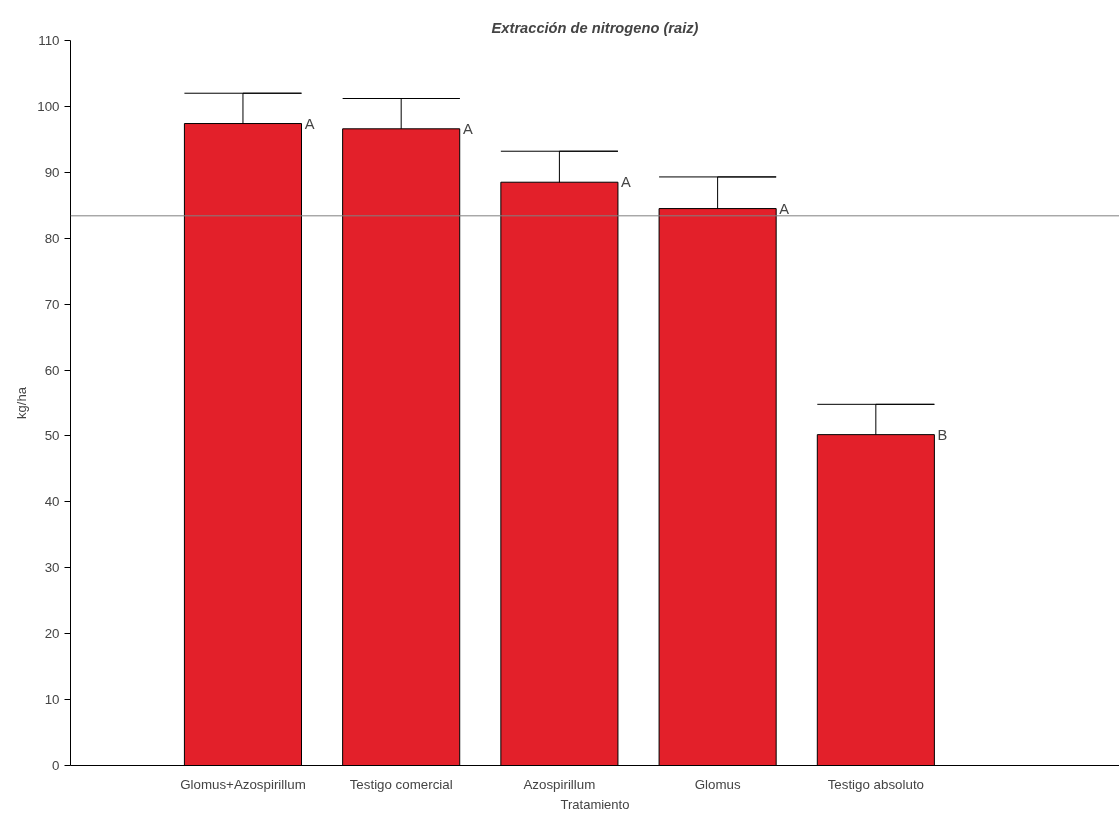 The height and width of the screenshot is (814, 1119). I want to click on y-tick-label: 100, so click(48, 106).